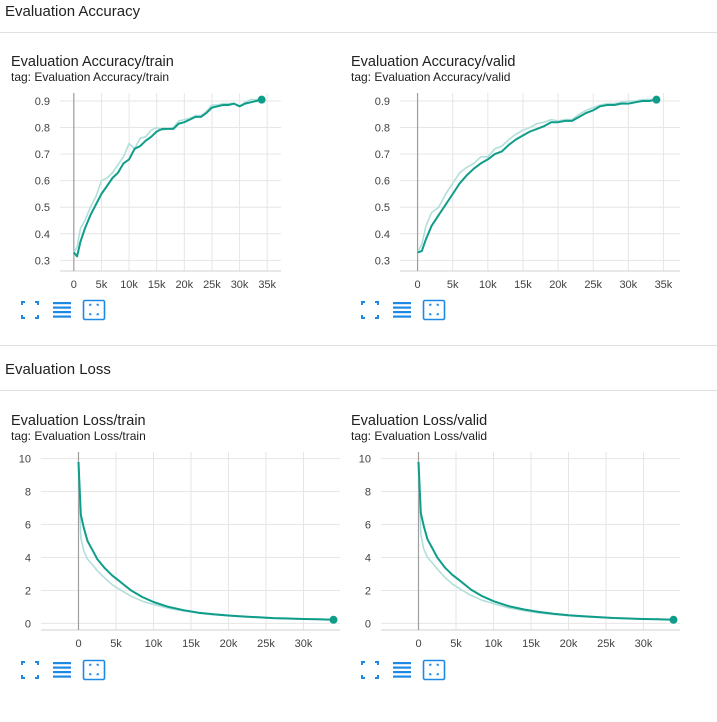 This screenshot has height=722, width=717. I want to click on chart-title: Evaluation Accuracy/train, so click(92, 62).